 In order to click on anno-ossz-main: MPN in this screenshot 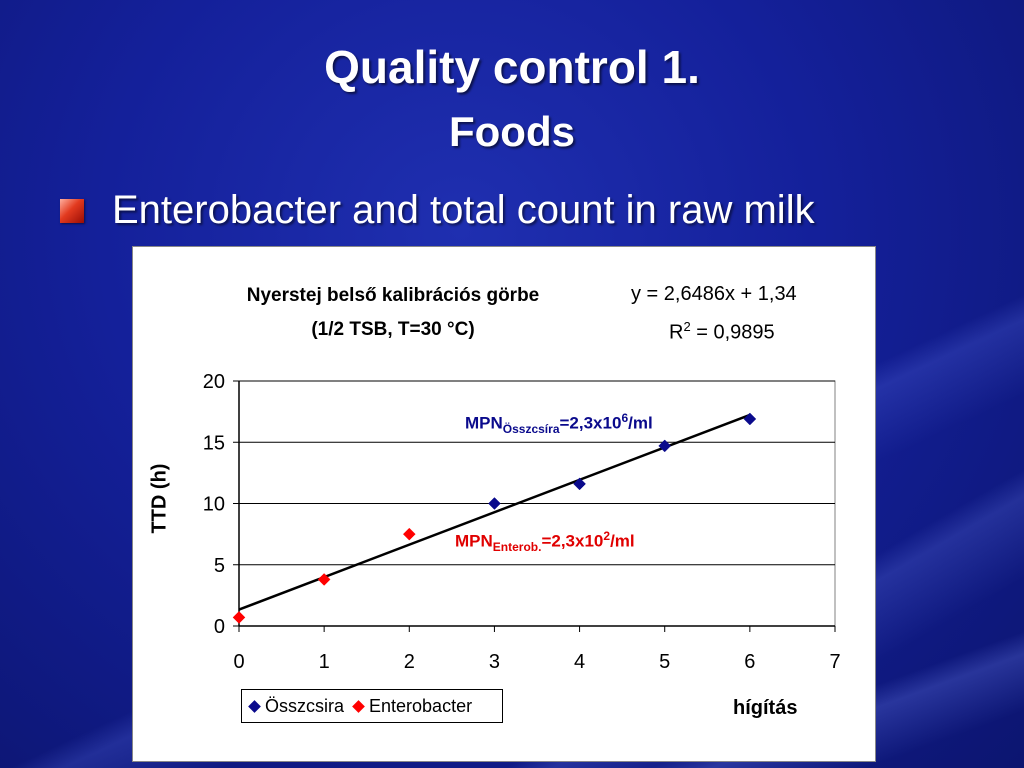, I will do `click(484, 423)`.